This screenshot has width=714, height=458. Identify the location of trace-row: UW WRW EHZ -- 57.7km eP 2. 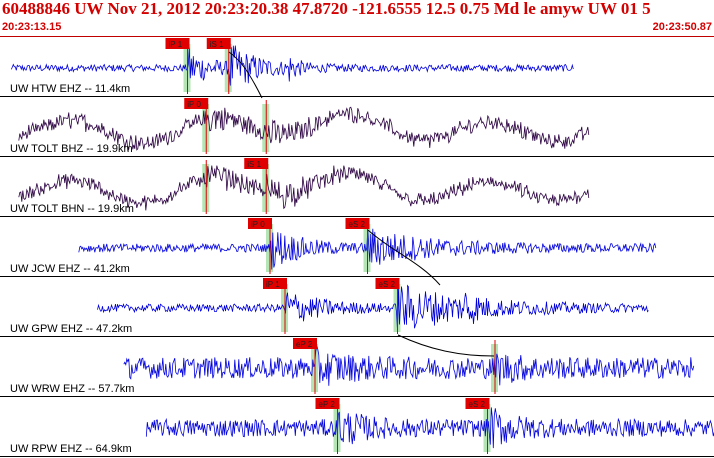
(357, 367).